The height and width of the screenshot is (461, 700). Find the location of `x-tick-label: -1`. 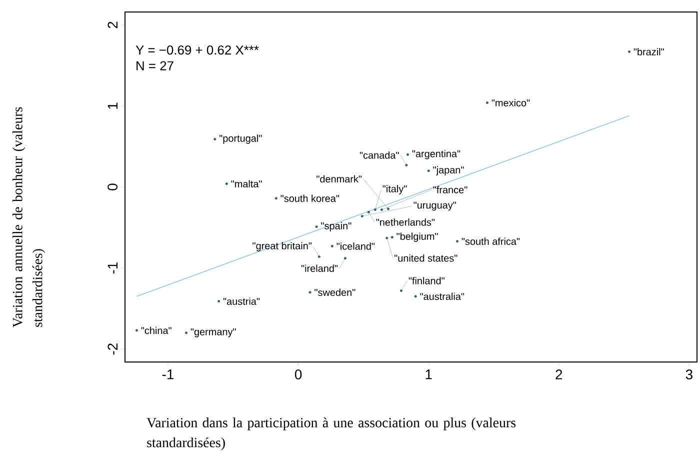

x-tick-label: -1 is located at coordinates (168, 375).